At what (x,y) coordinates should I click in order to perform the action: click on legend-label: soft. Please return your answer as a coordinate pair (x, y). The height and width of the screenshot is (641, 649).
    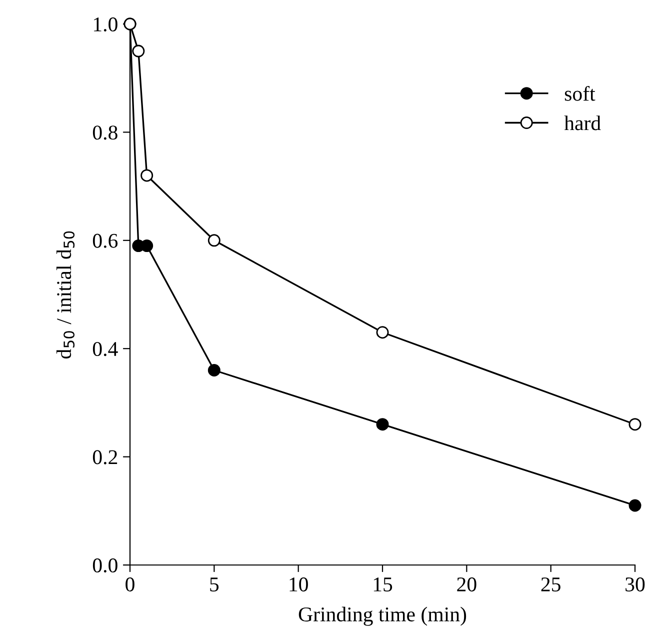
    Looking at the image, I should click on (580, 93).